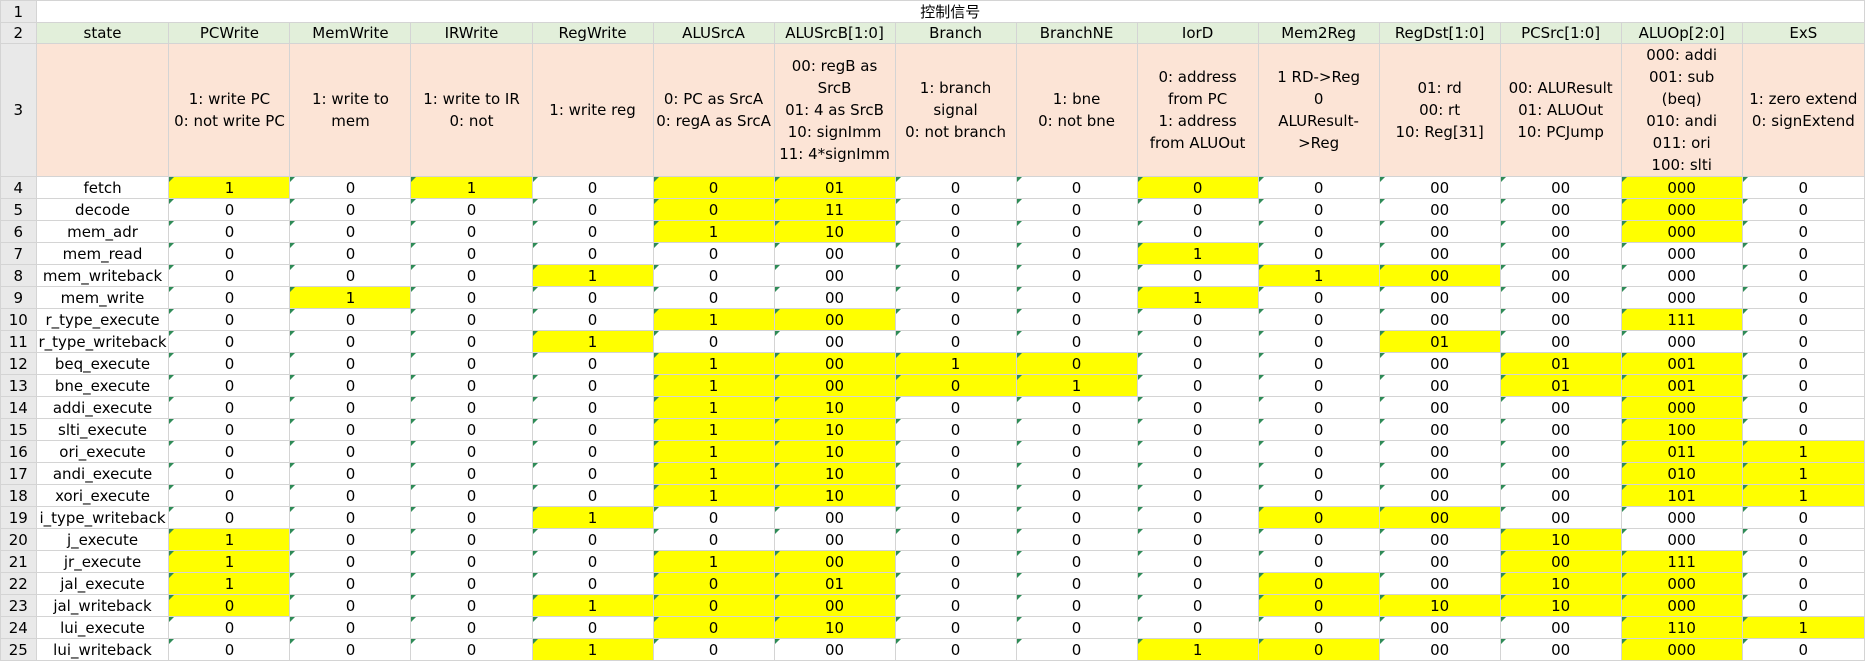  I want to click on description-cell: 1: write reg, so click(592, 110).